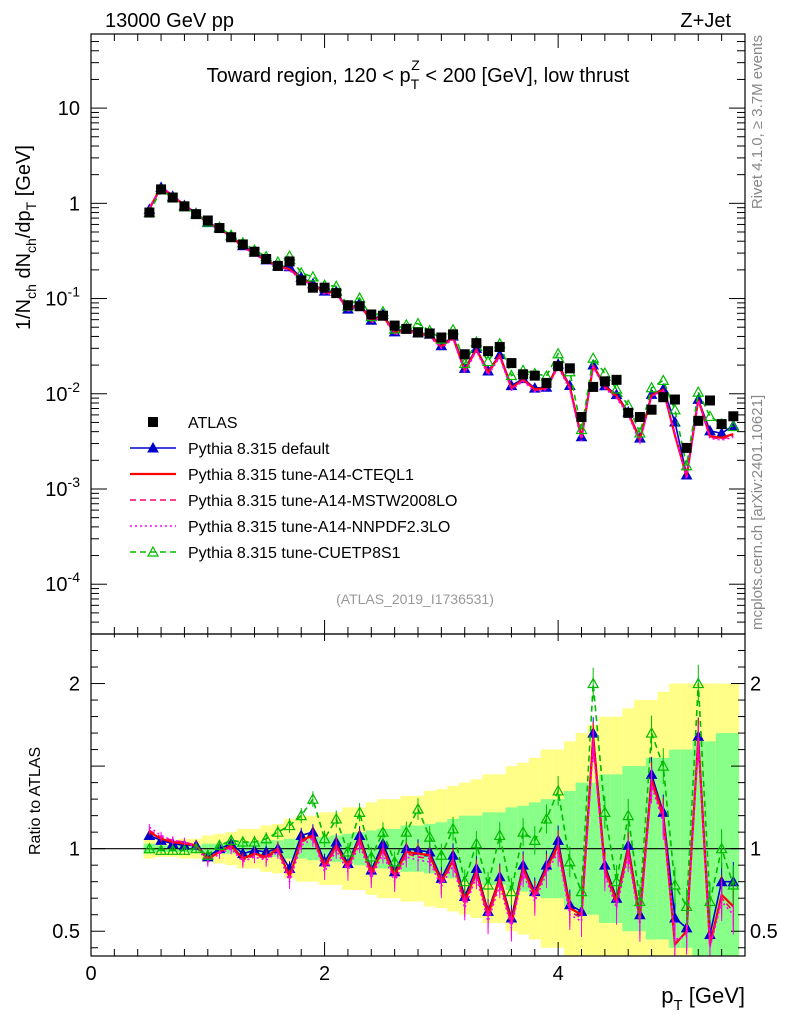  I want to click on y-tick-label: 10⁻¹, so click(62, 297).